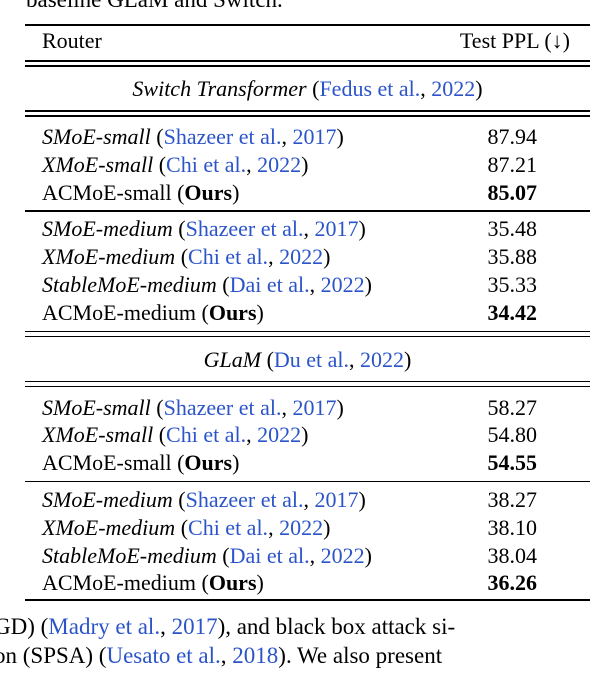  Describe the element at coordinates (307, 600) in the screenshot. I see `table-bottom-rule` at that location.